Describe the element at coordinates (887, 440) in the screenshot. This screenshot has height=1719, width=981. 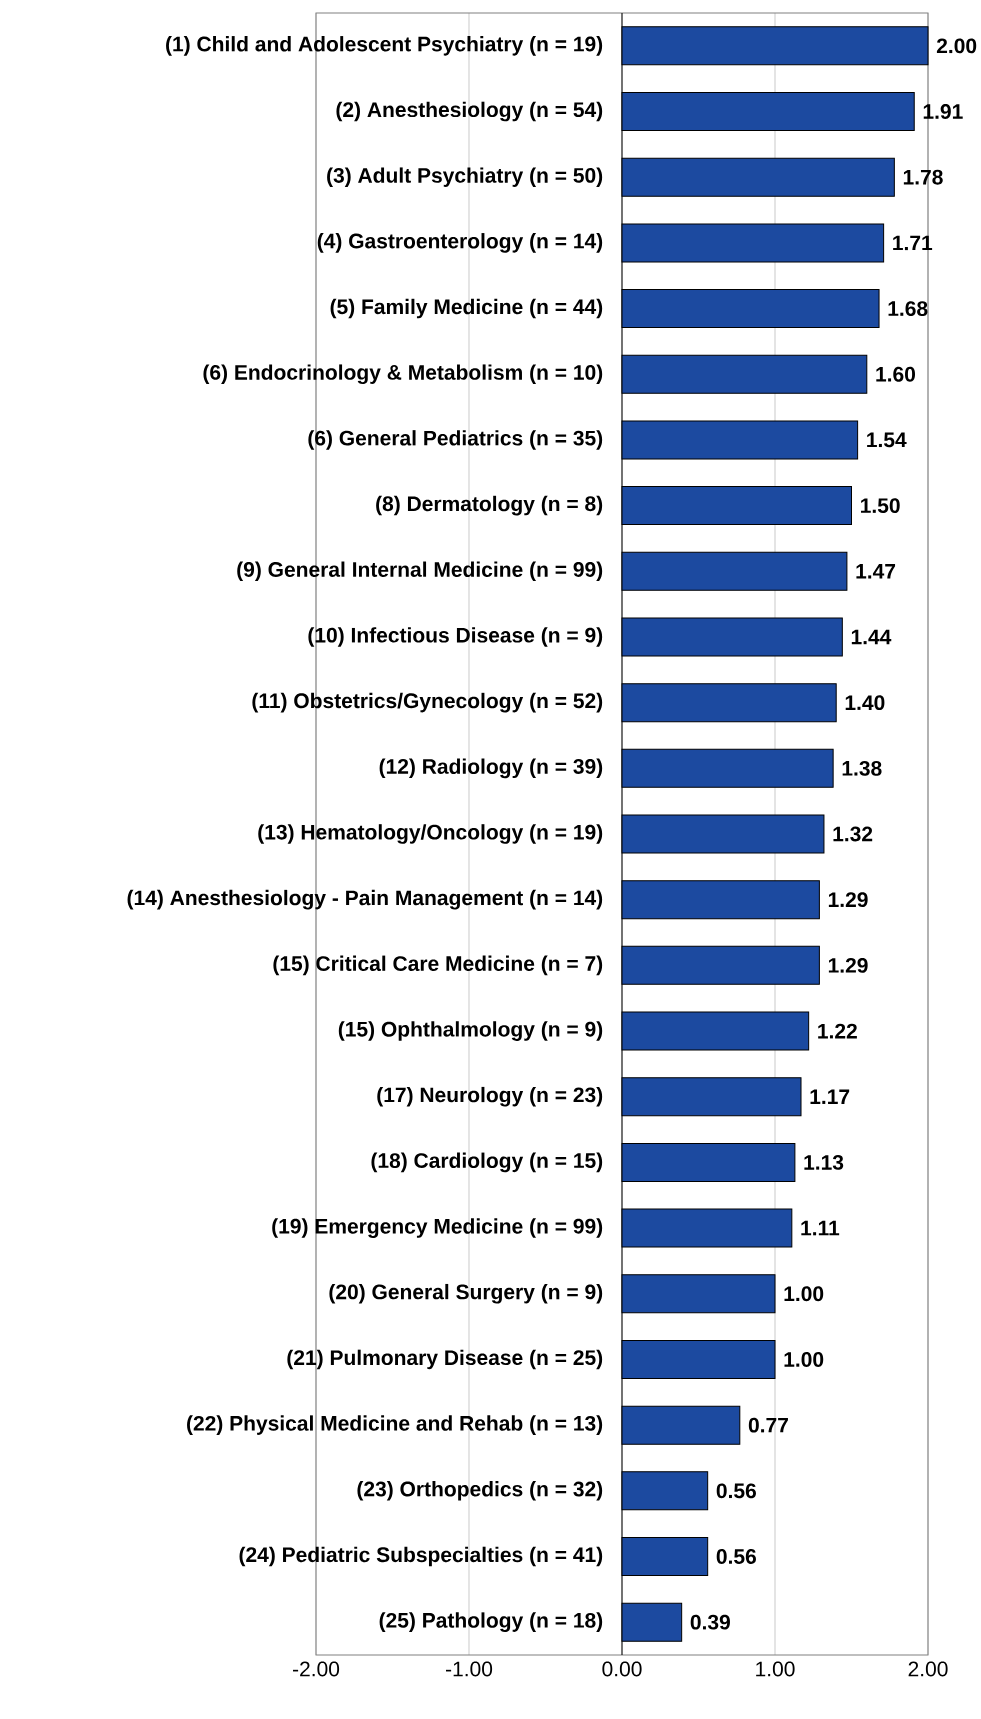
I see `data-label: 1.54` at that location.